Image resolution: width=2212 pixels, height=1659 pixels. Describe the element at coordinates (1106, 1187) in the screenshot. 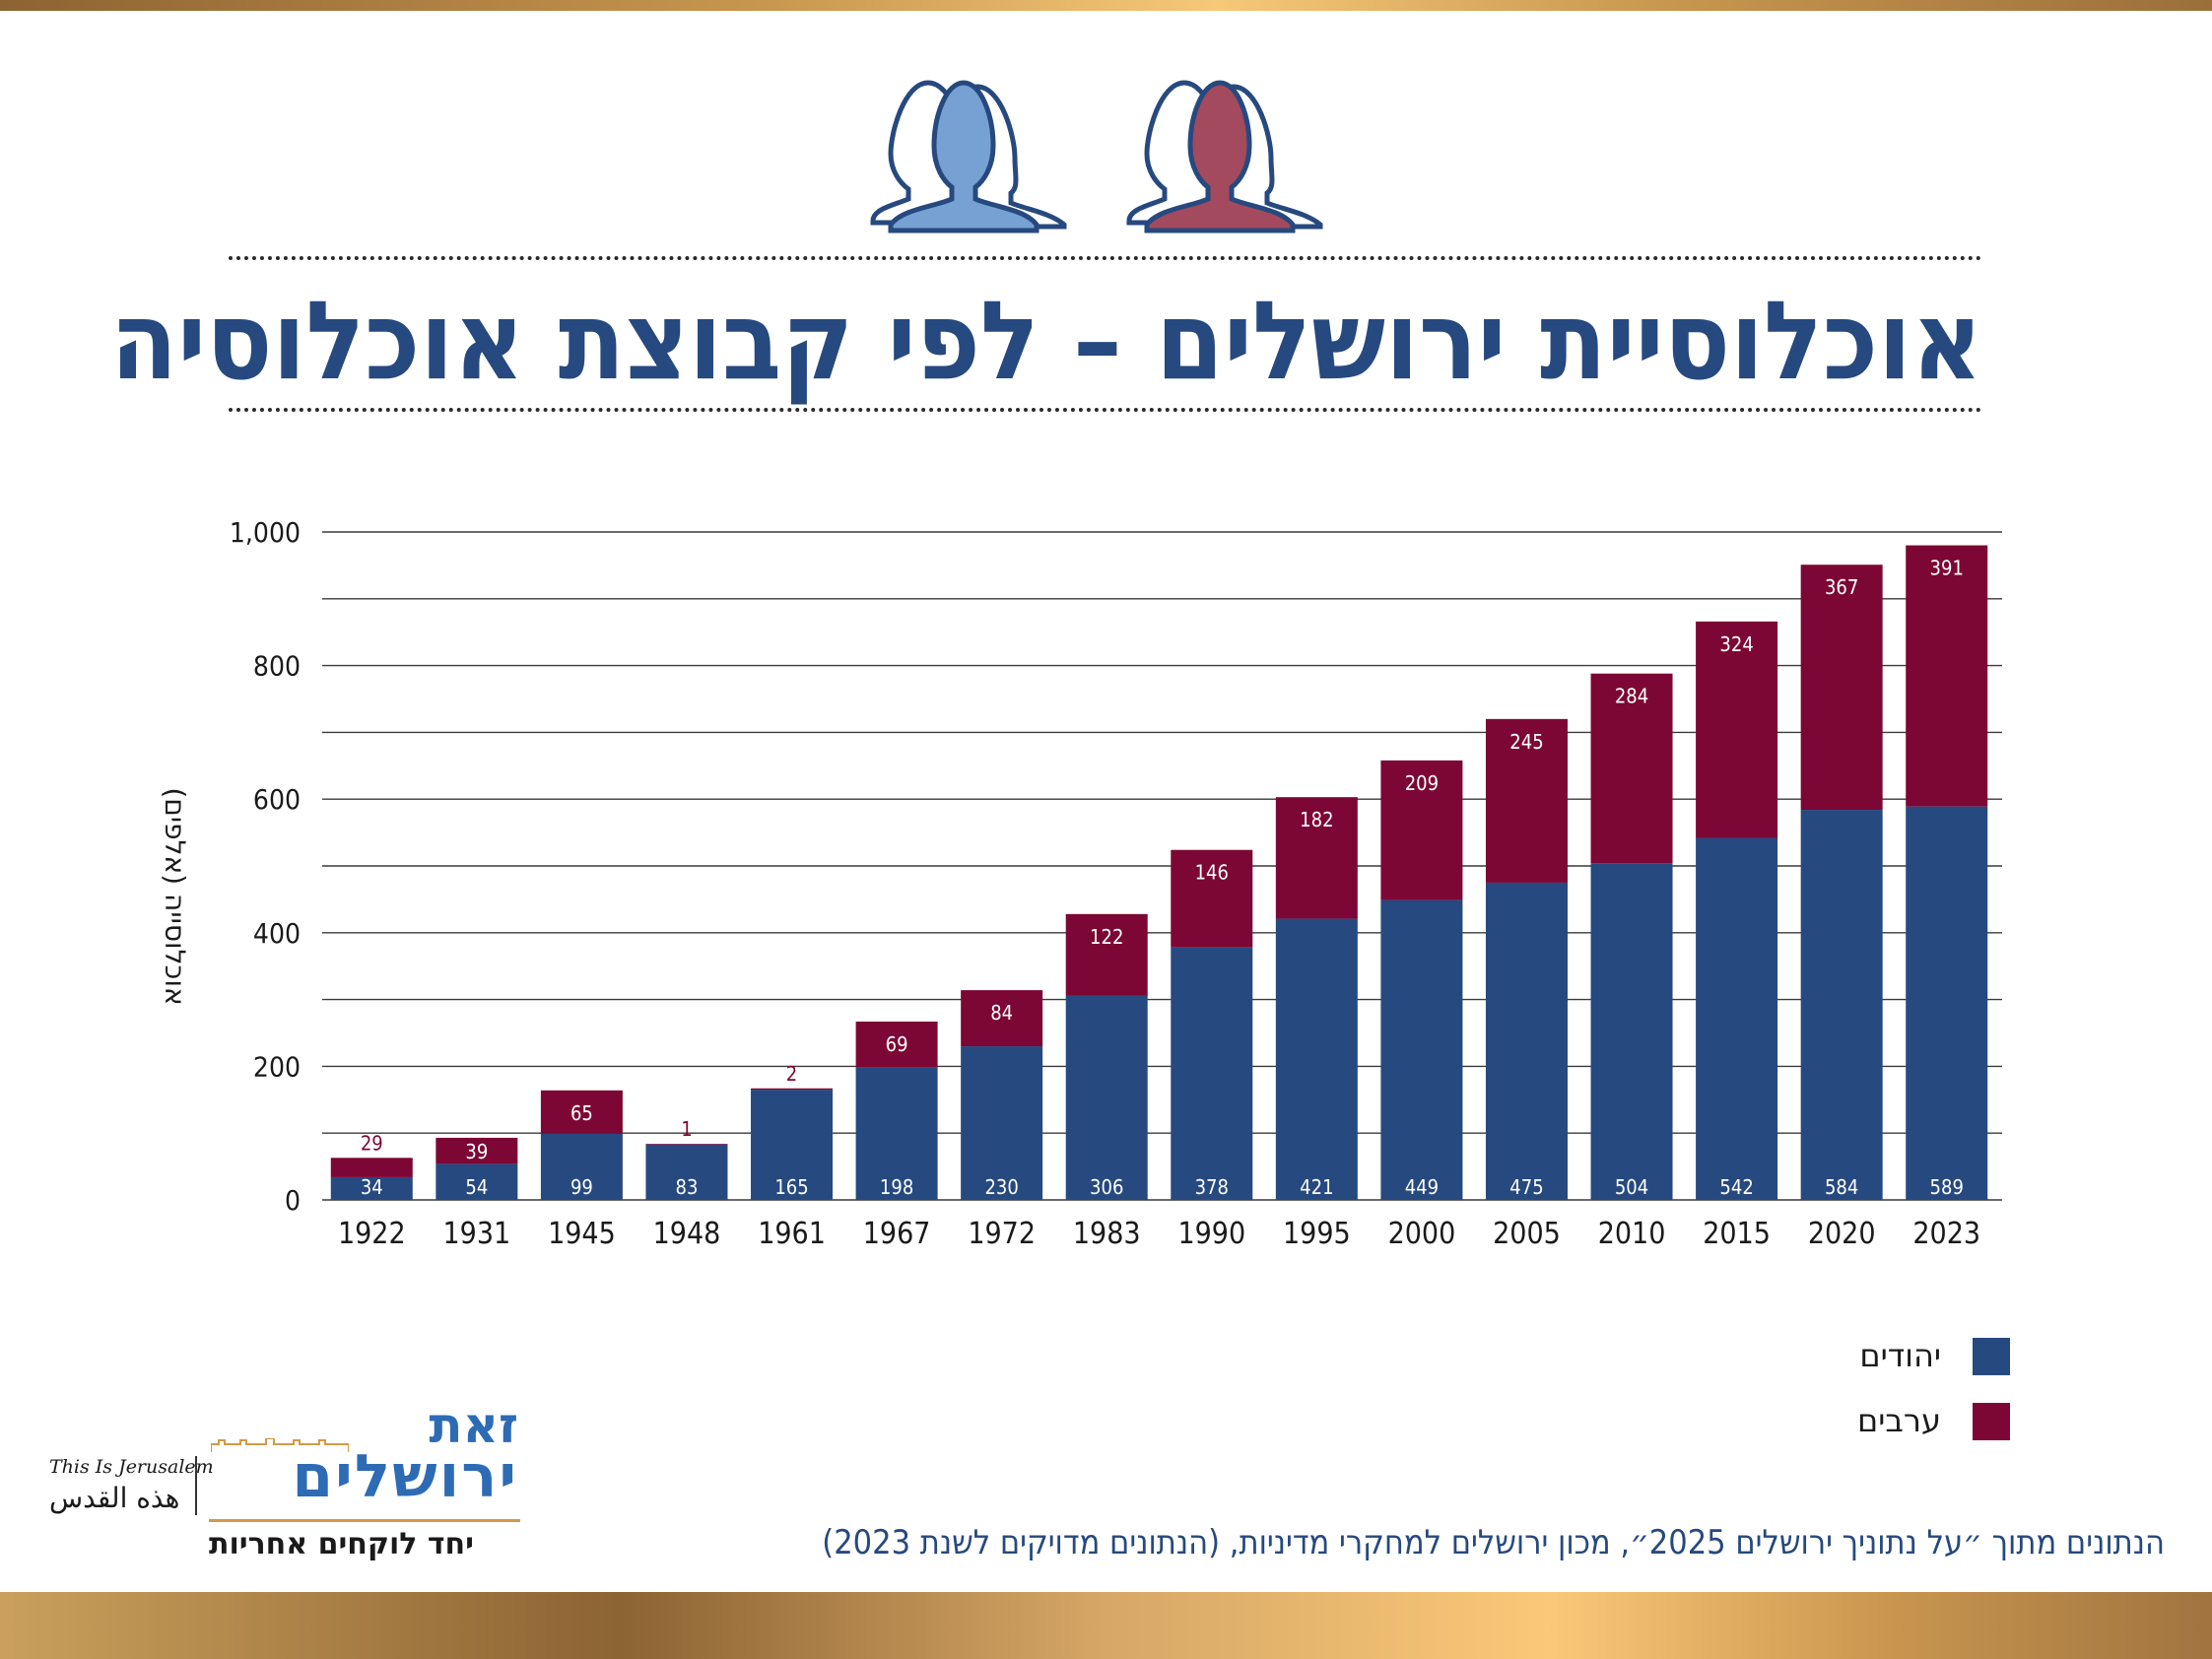

I see `data-label-jews: 306` at that location.